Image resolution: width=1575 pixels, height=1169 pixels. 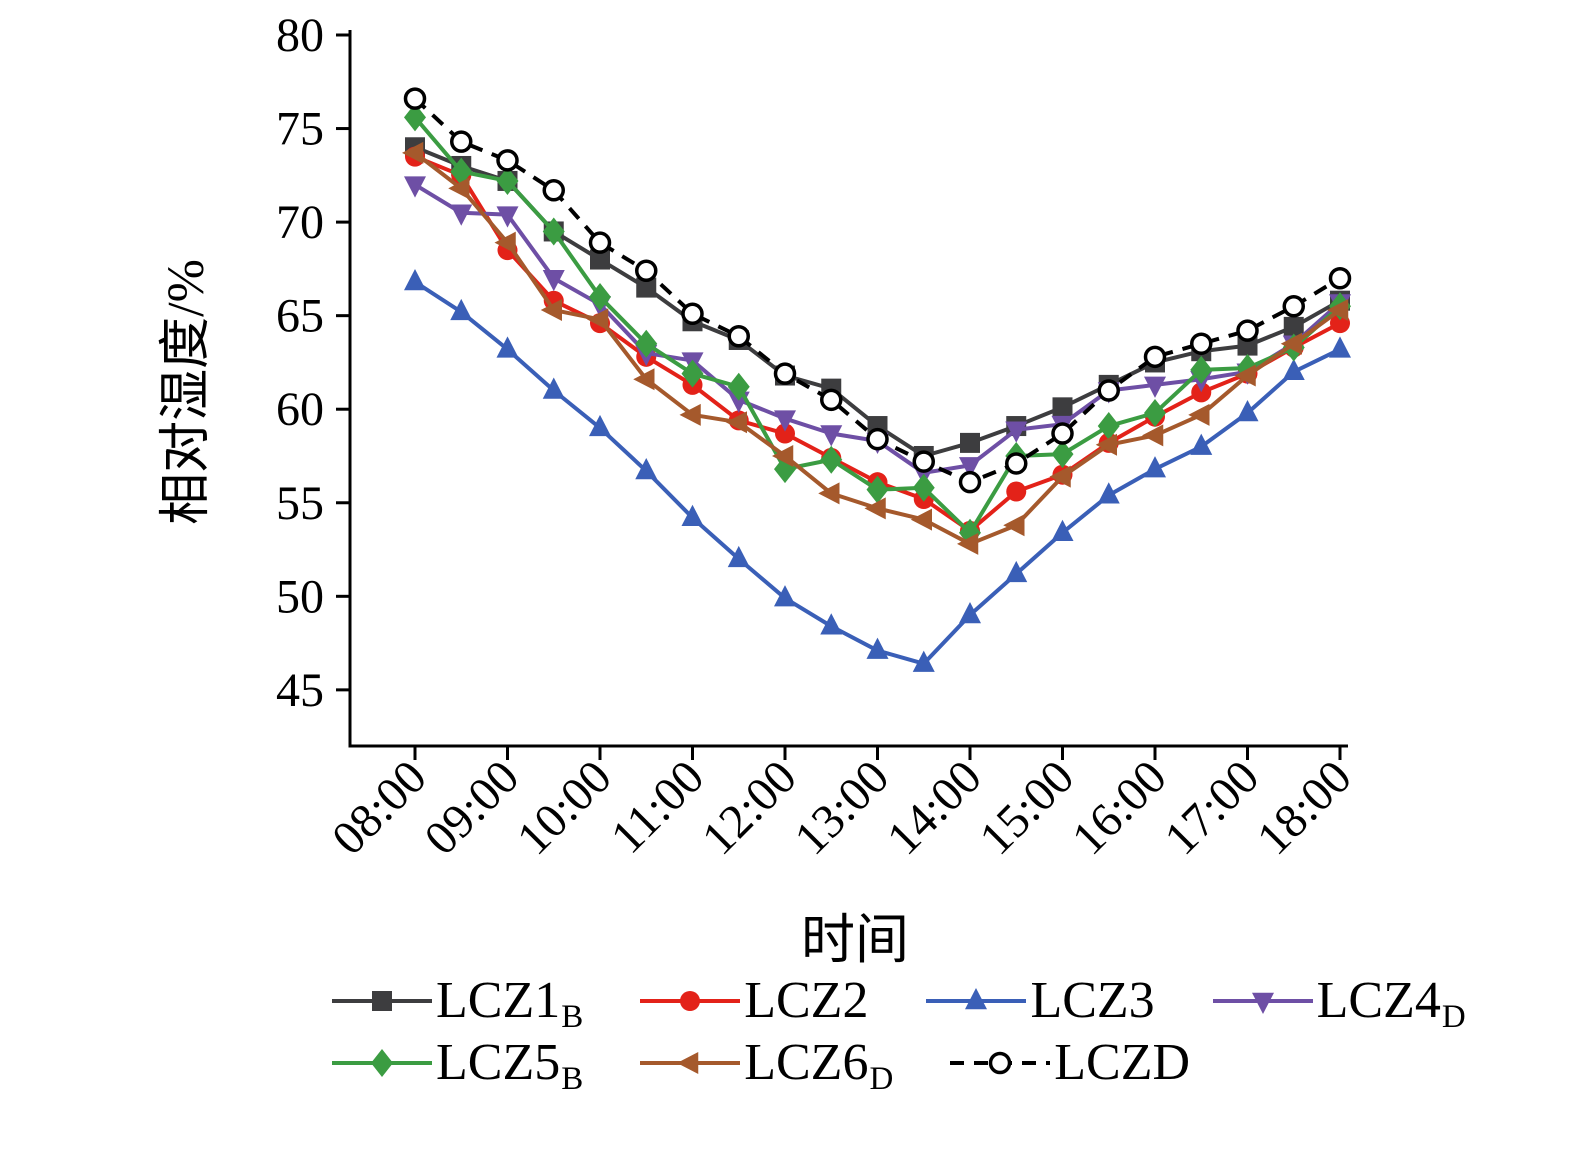 What do you see at coordinates (300, 35) in the screenshot?
I see `y-tick-label: 80` at bounding box center [300, 35].